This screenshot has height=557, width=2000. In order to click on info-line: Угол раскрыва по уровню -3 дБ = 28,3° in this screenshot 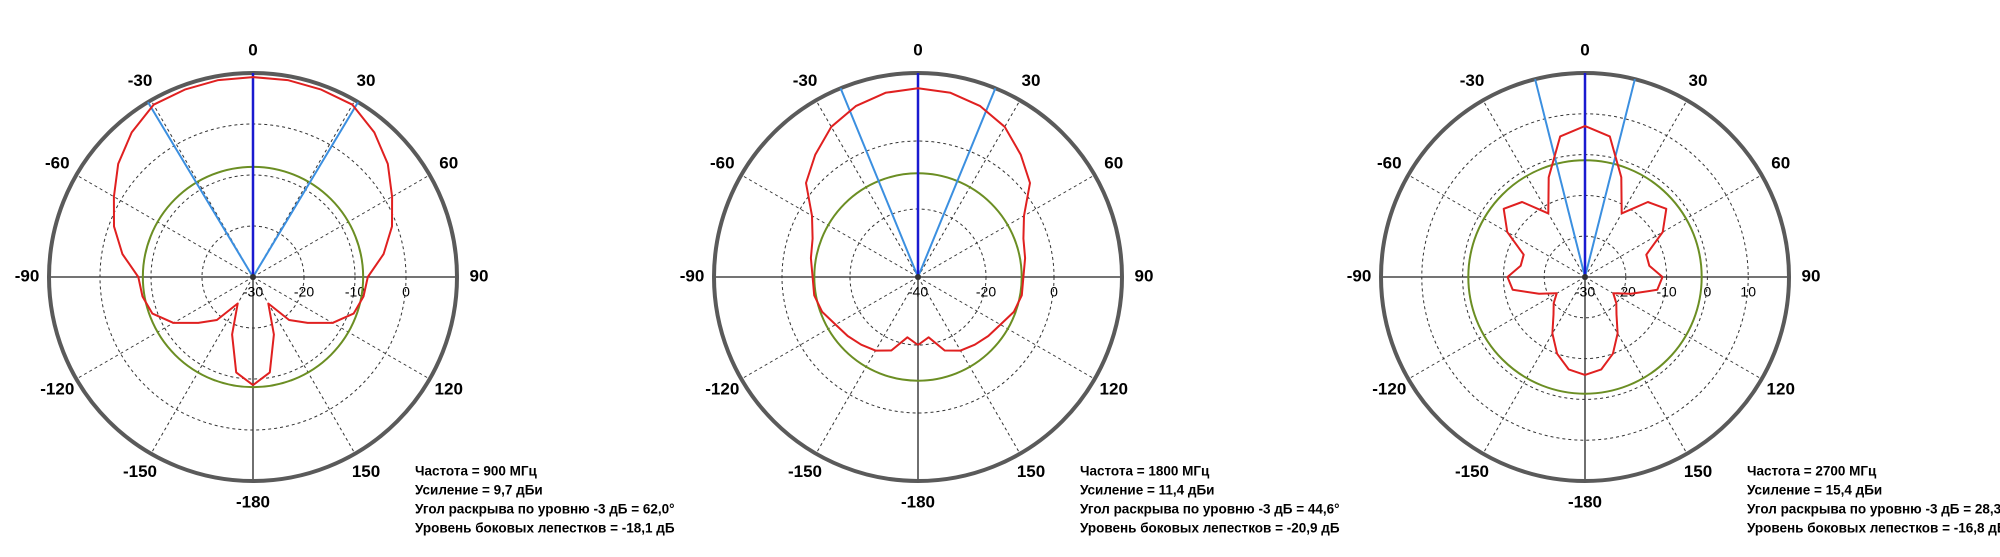, I will do `click(1873, 509)`.